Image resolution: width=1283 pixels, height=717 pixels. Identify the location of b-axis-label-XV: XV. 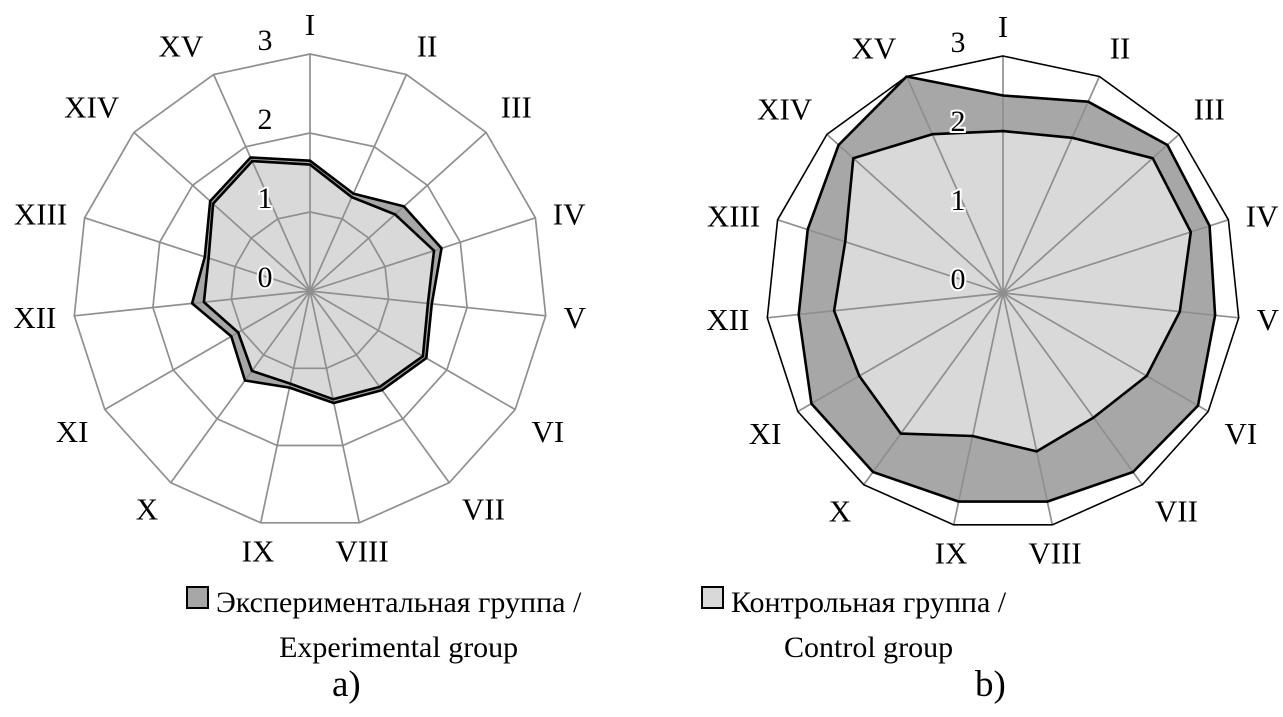
(874, 48).